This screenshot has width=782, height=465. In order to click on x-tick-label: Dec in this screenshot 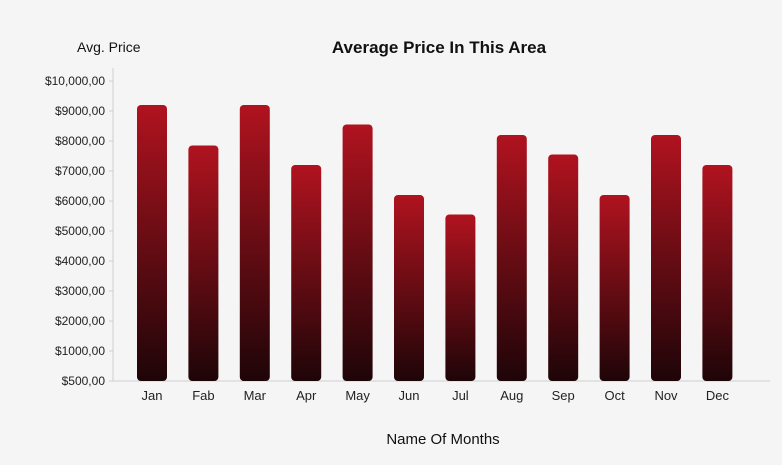, I will do `click(718, 395)`.